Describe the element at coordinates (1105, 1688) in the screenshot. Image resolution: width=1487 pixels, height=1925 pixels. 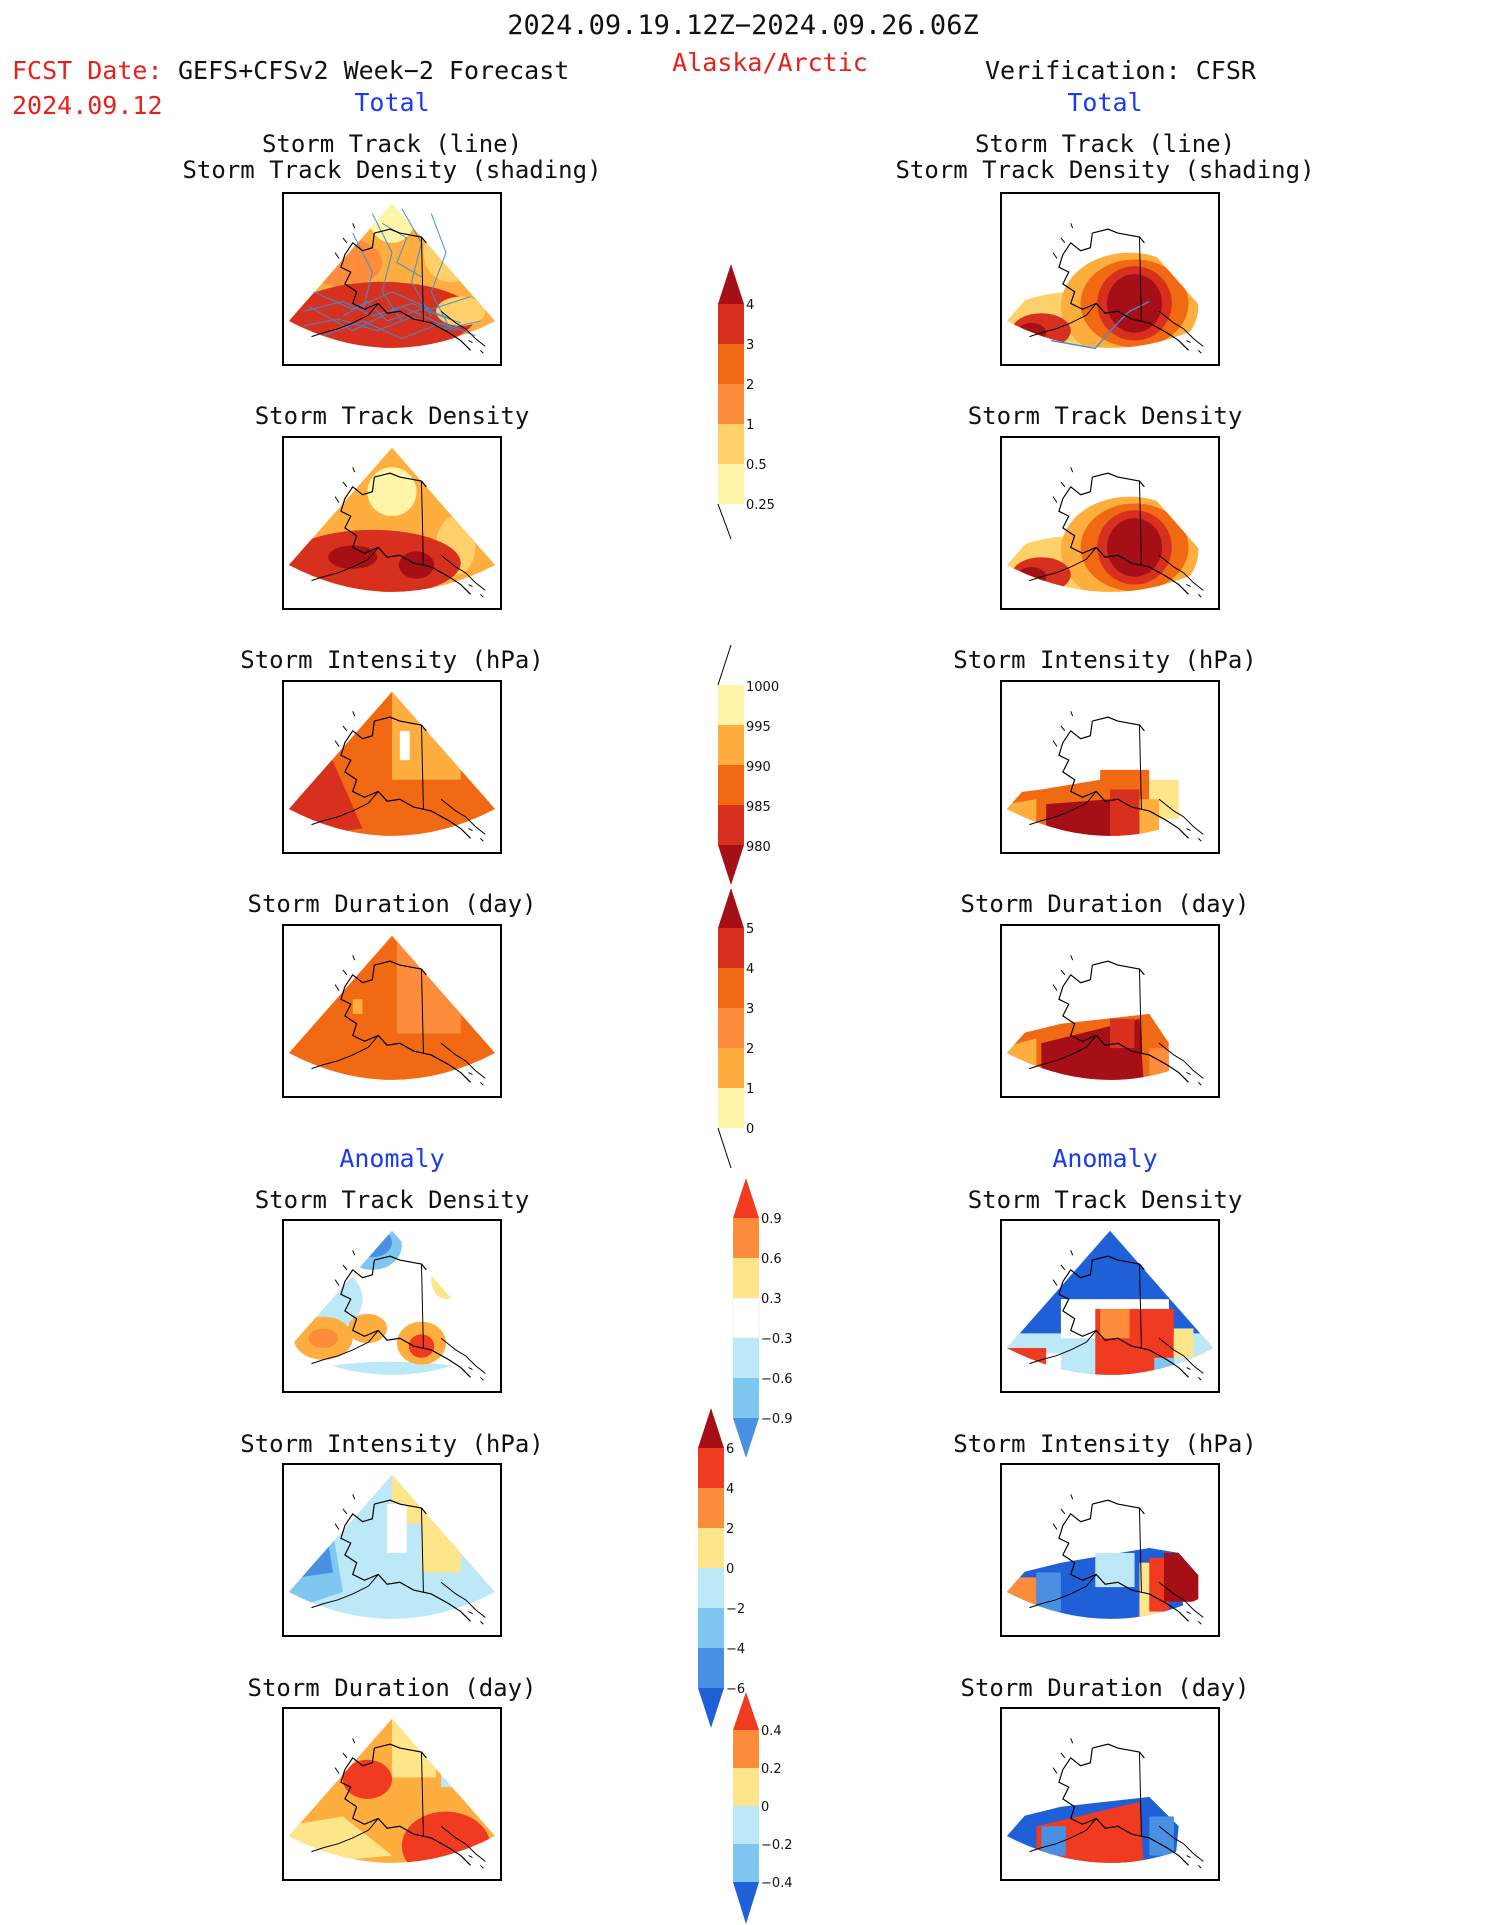
I see `title-anom-duration-right: Storm Duration (day)` at that location.